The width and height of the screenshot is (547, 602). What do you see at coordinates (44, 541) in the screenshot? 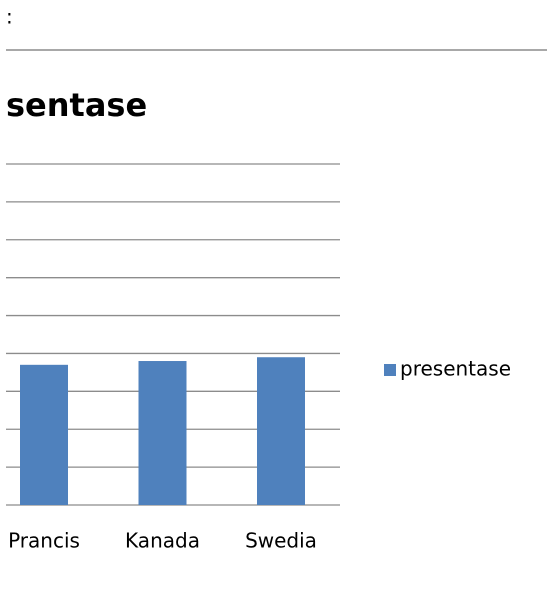
I see `x-tick-label: Prancis` at bounding box center [44, 541].